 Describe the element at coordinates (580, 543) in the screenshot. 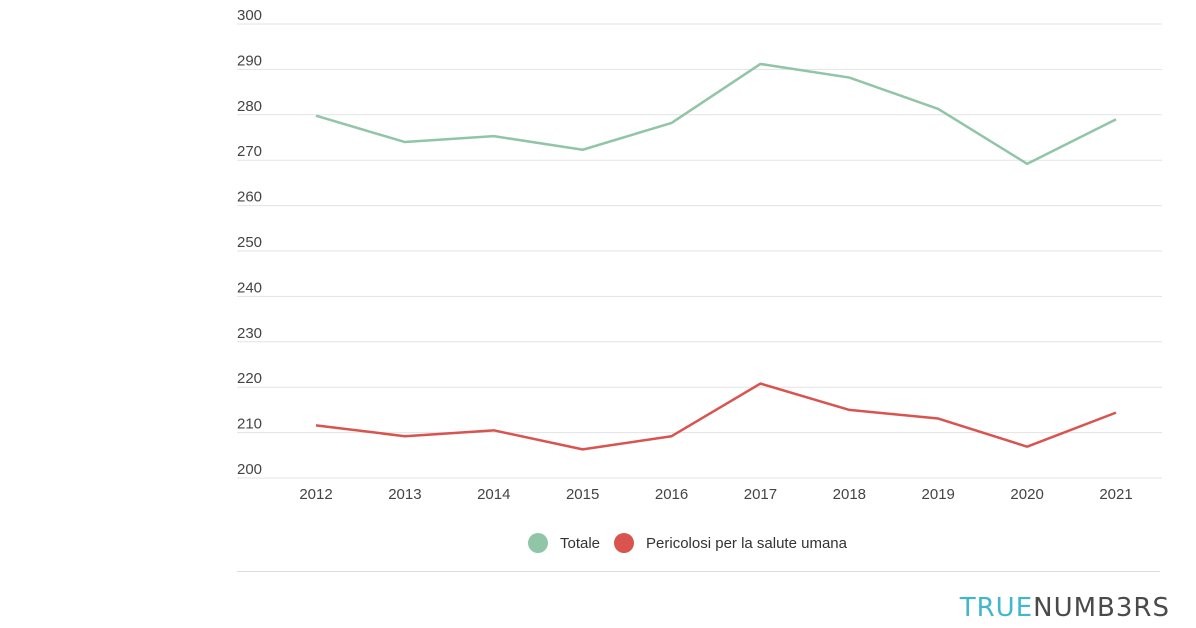

I see `legend-label-totale: Totale` at that location.